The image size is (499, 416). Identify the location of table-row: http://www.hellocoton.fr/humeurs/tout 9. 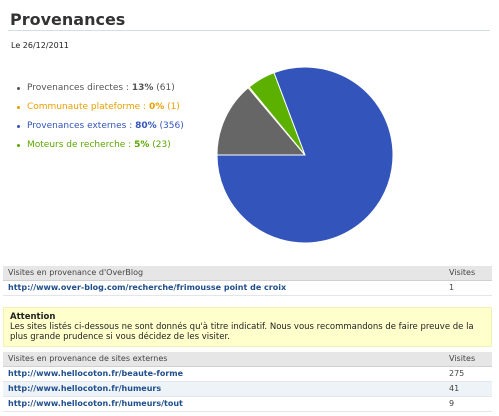
(247, 404).